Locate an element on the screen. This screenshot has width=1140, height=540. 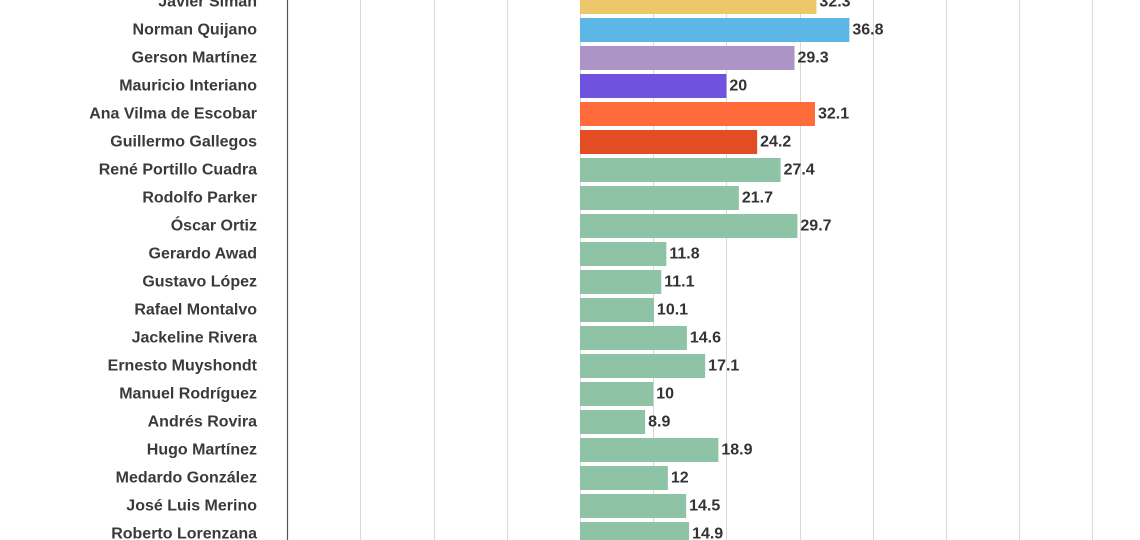
category-label-4: Mauricio Interiano is located at coordinates (188, 86).